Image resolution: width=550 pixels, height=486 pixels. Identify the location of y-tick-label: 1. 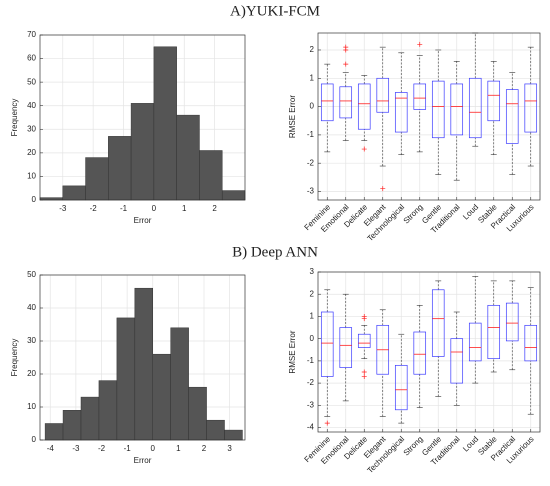
(312, 77).